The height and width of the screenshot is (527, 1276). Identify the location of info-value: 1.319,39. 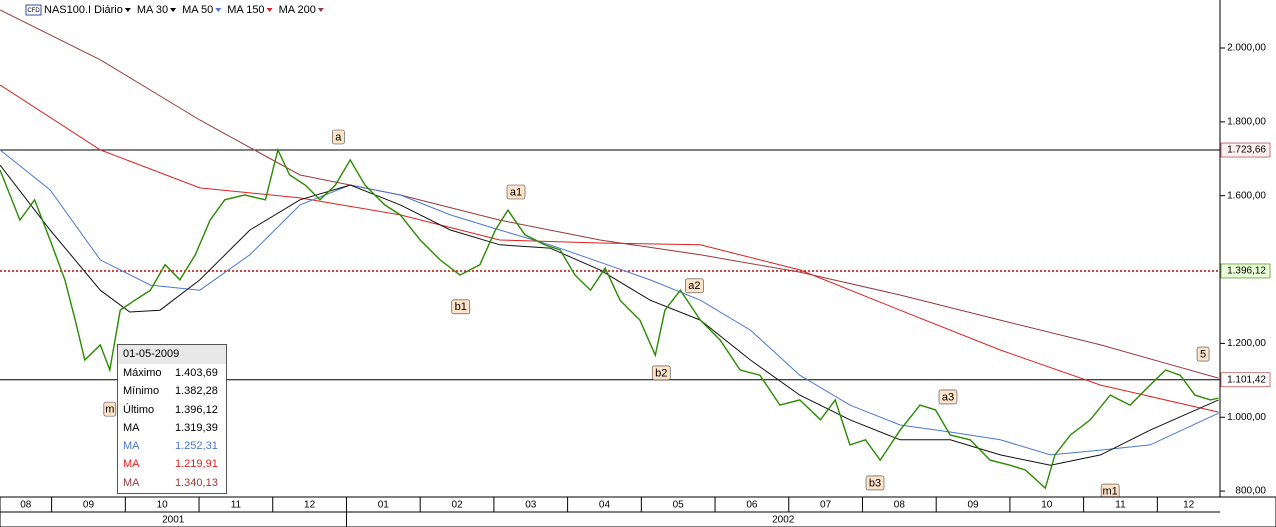
(196, 427).